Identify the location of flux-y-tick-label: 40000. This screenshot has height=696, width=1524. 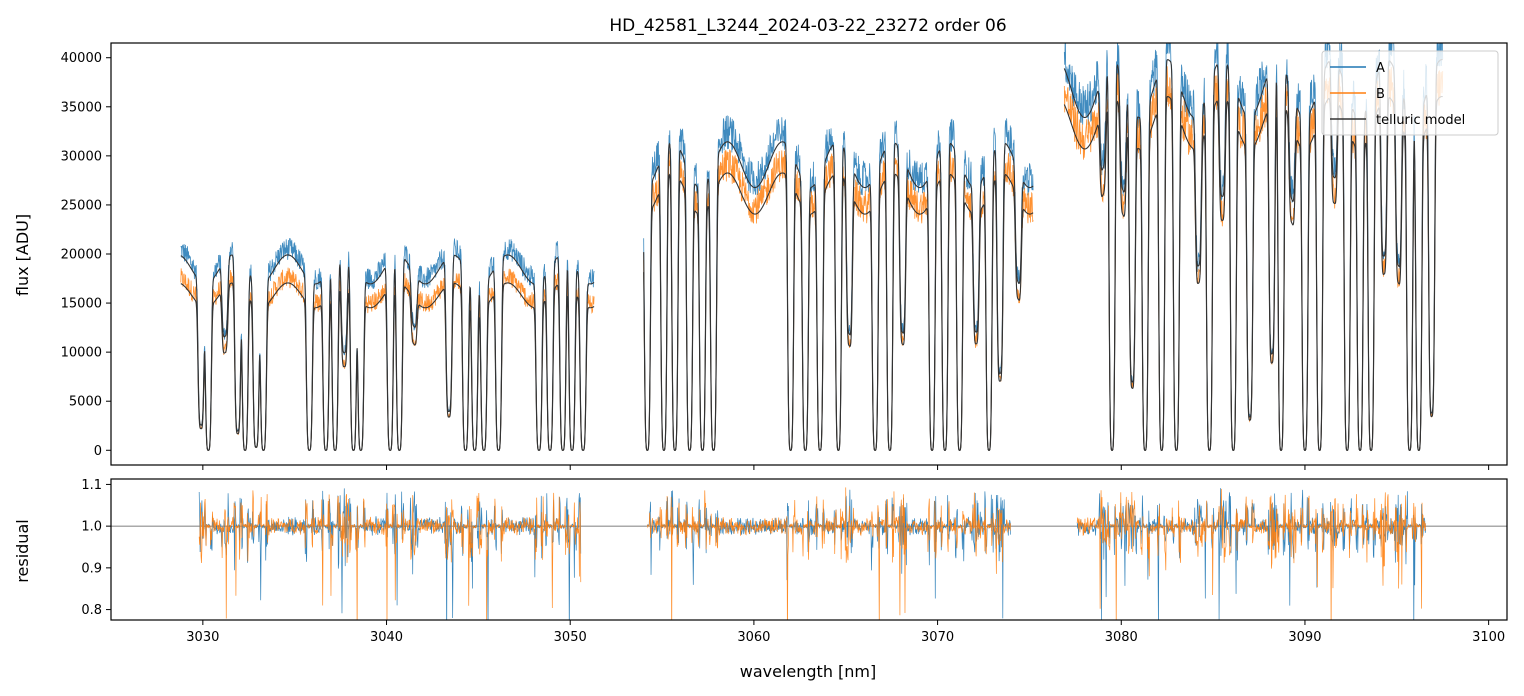
(81, 58).